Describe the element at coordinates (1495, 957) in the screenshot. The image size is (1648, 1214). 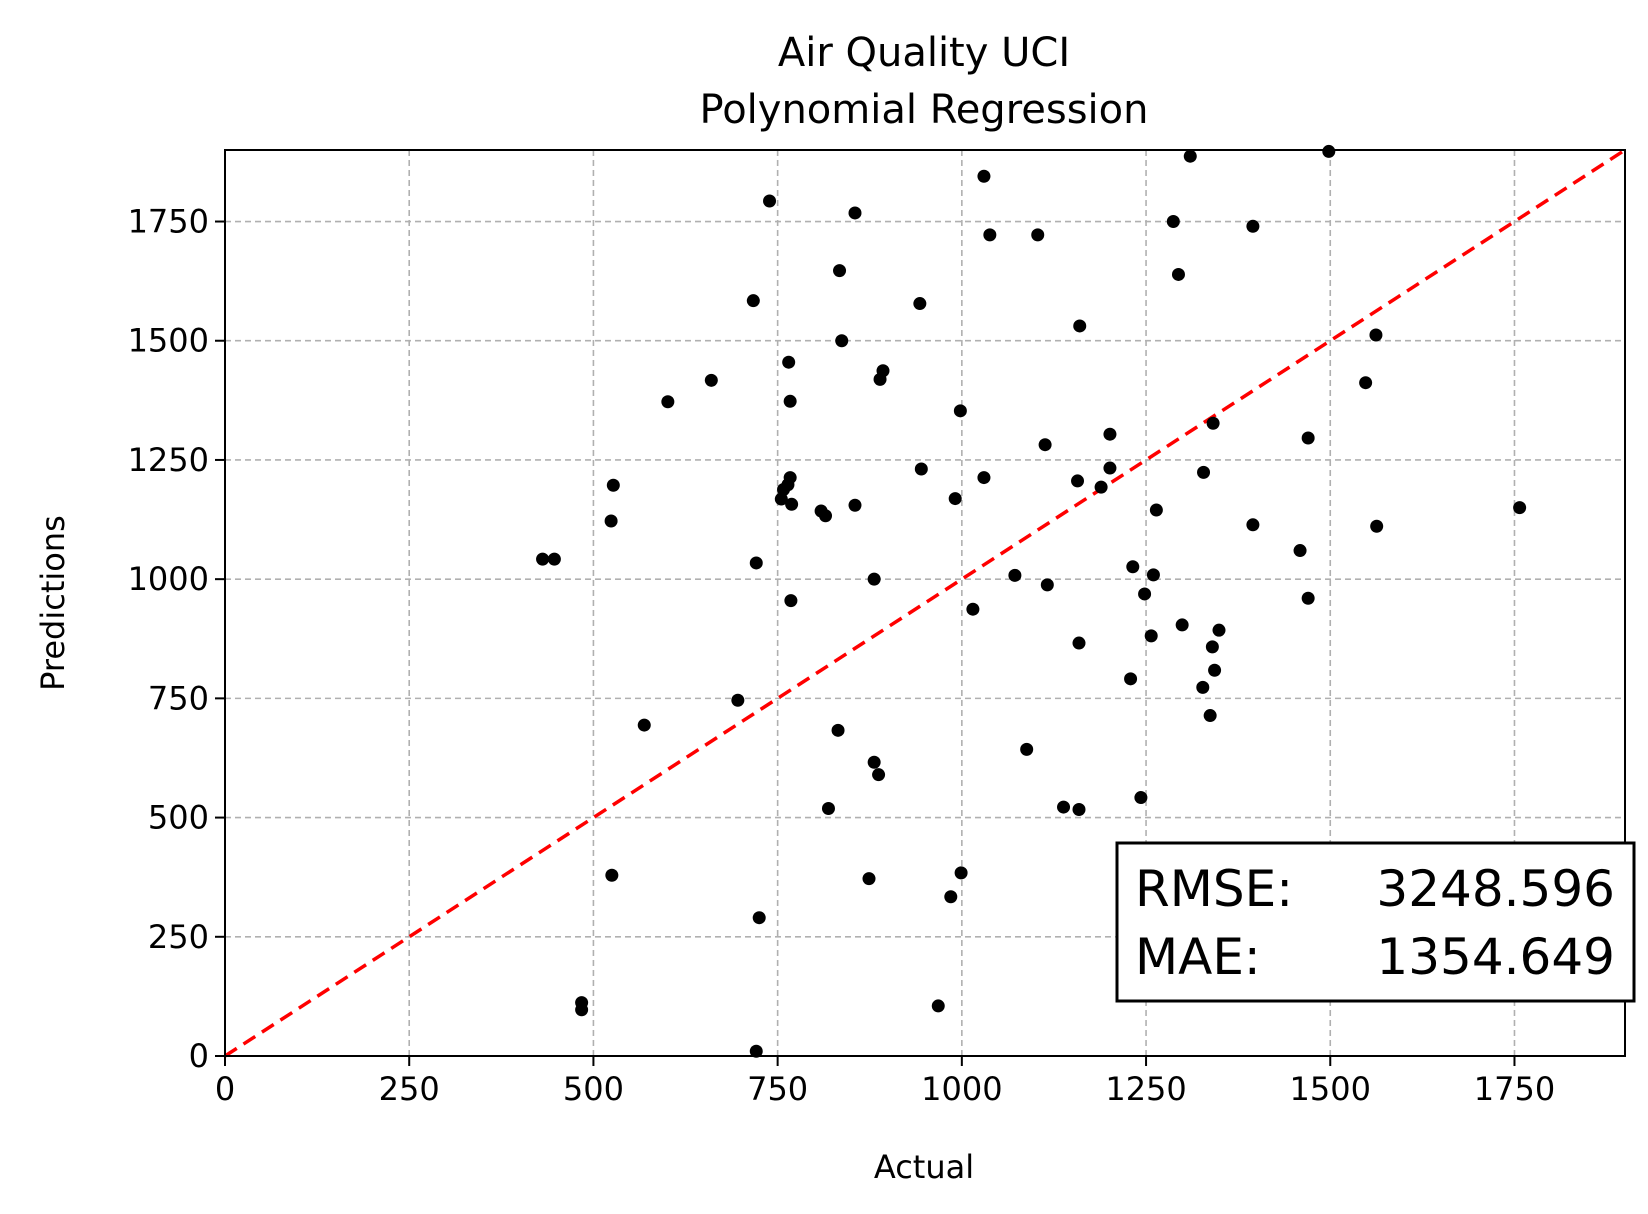
I see `mae-value: 1354.649` at that location.